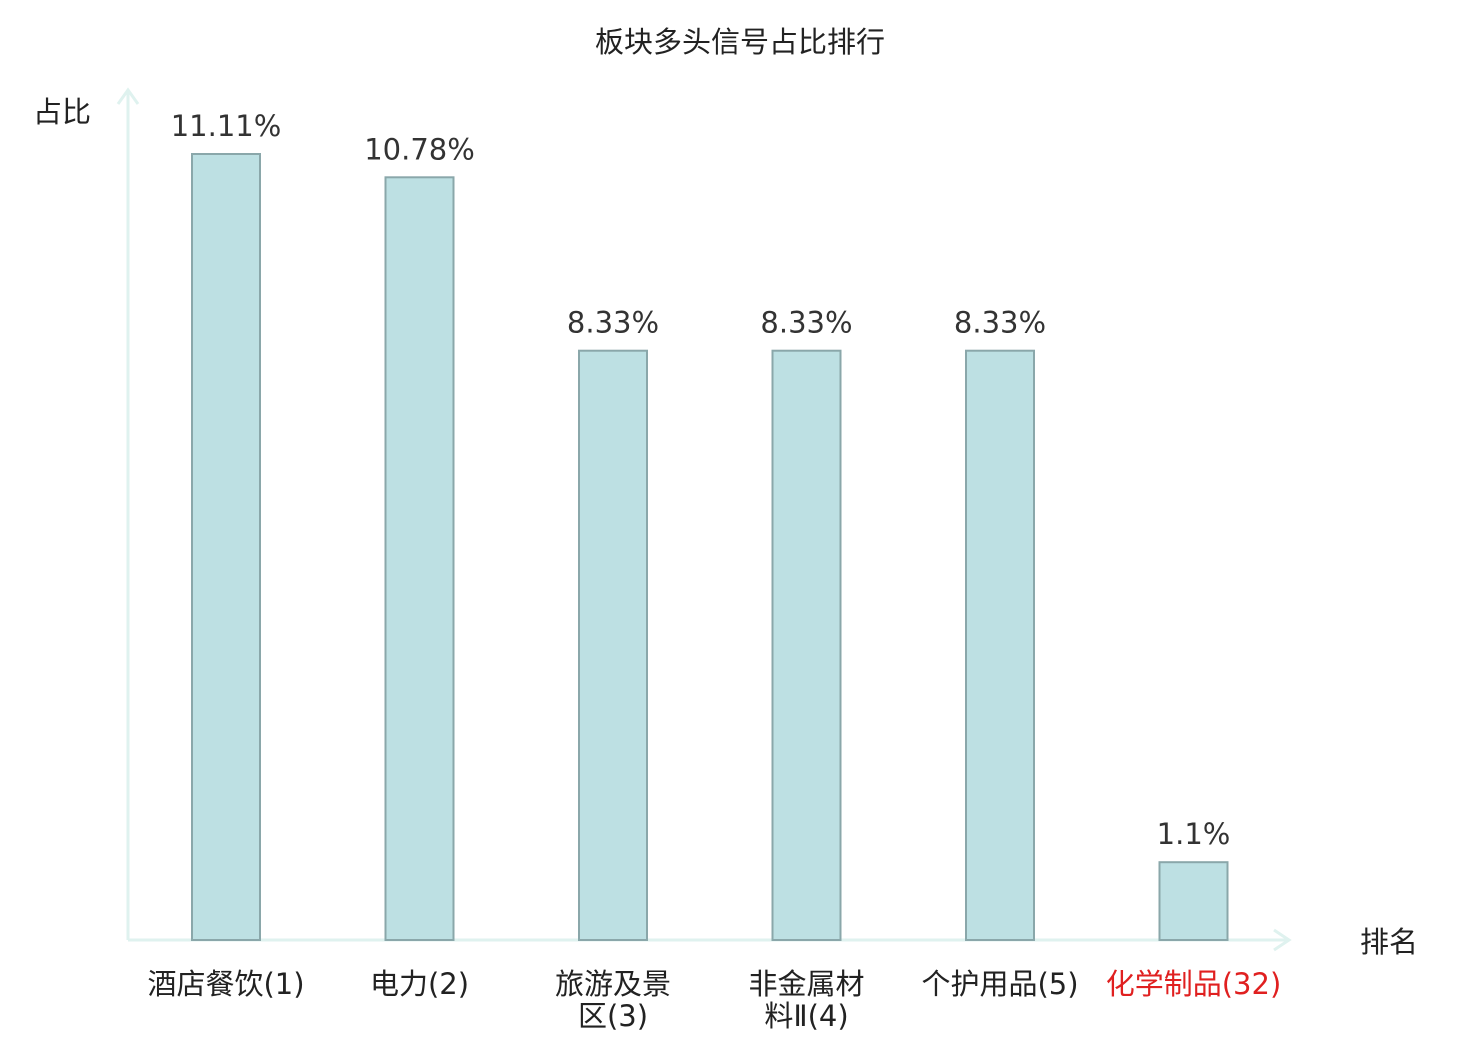  Describe the element at coordinates (419, 149) in the screenshot. I see `value-label-2: 10.78%` at that location.